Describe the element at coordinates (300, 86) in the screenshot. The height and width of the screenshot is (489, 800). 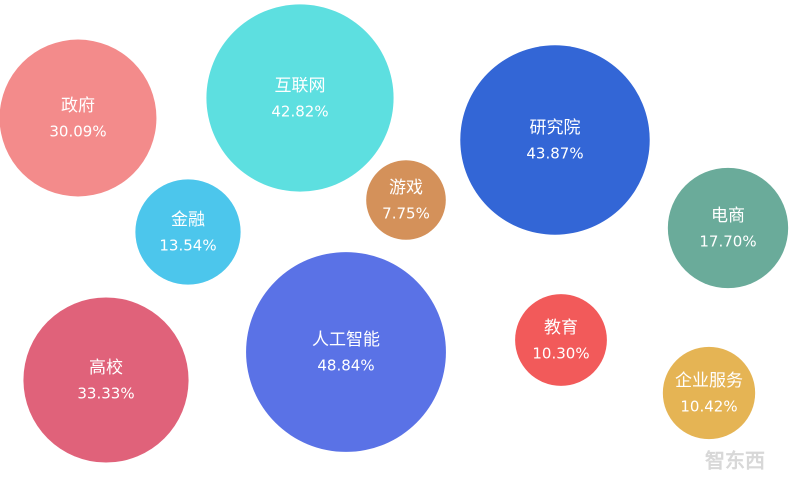
I see `bubble-label: 互联网` at that location.